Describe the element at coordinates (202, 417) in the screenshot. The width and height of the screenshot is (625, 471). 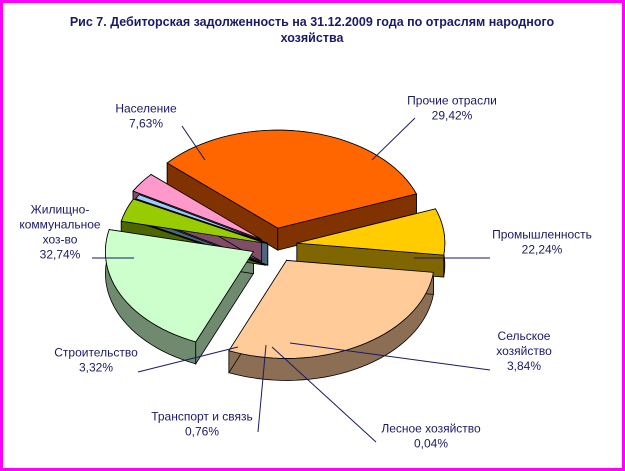
I see `slice-name-label-5: Транспорт и связь` at that location.